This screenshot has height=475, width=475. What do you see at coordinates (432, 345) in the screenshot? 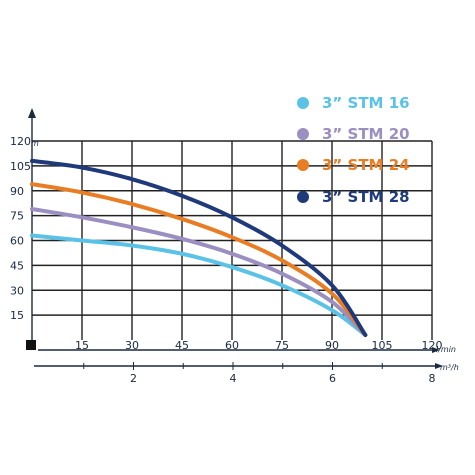
I see `x-tick-label: 120` at bounding box center [432, 345].